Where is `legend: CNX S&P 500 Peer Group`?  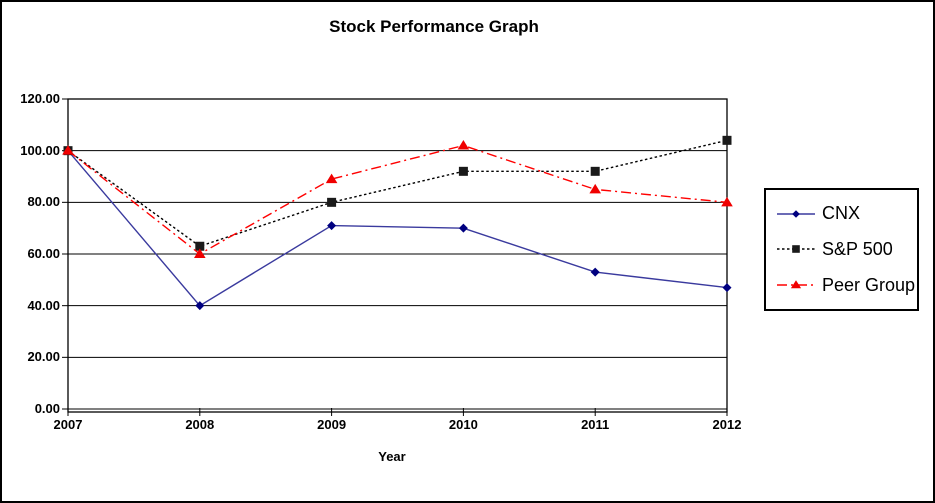 legend: CNX S&P 500 Peer Group is located at coordinates (841, 249).